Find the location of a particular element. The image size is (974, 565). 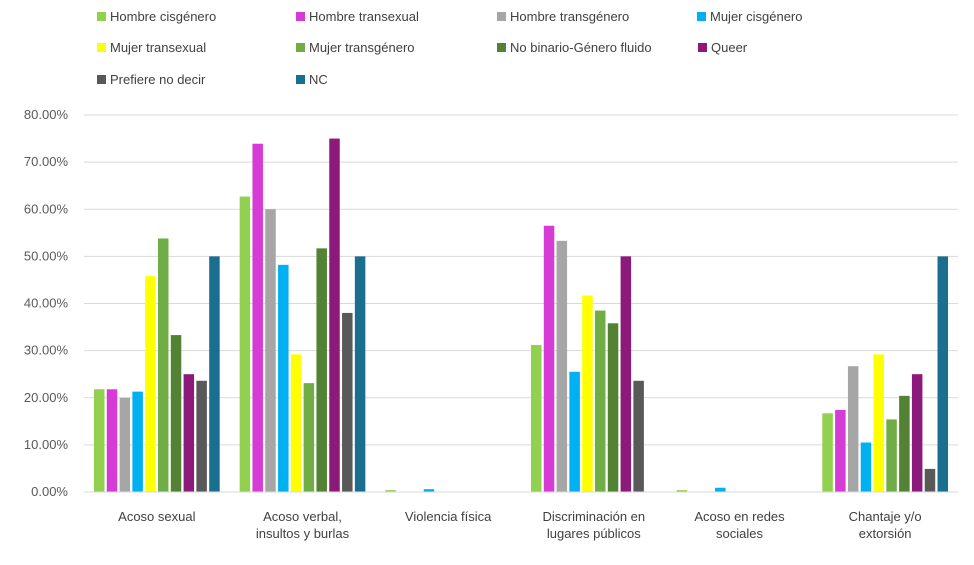

bar-no-binario-genero-fluido-acoso-verbal-insultos-y-burlas is located at coordinates (321, 370).